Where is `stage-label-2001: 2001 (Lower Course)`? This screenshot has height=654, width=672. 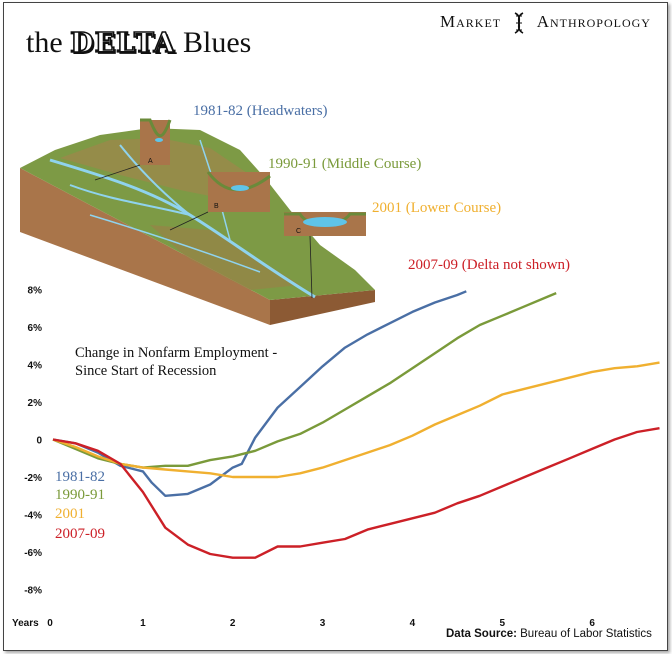 stage-label-2001: 2001 (Lower Course) is located at coordinates (437, 208).